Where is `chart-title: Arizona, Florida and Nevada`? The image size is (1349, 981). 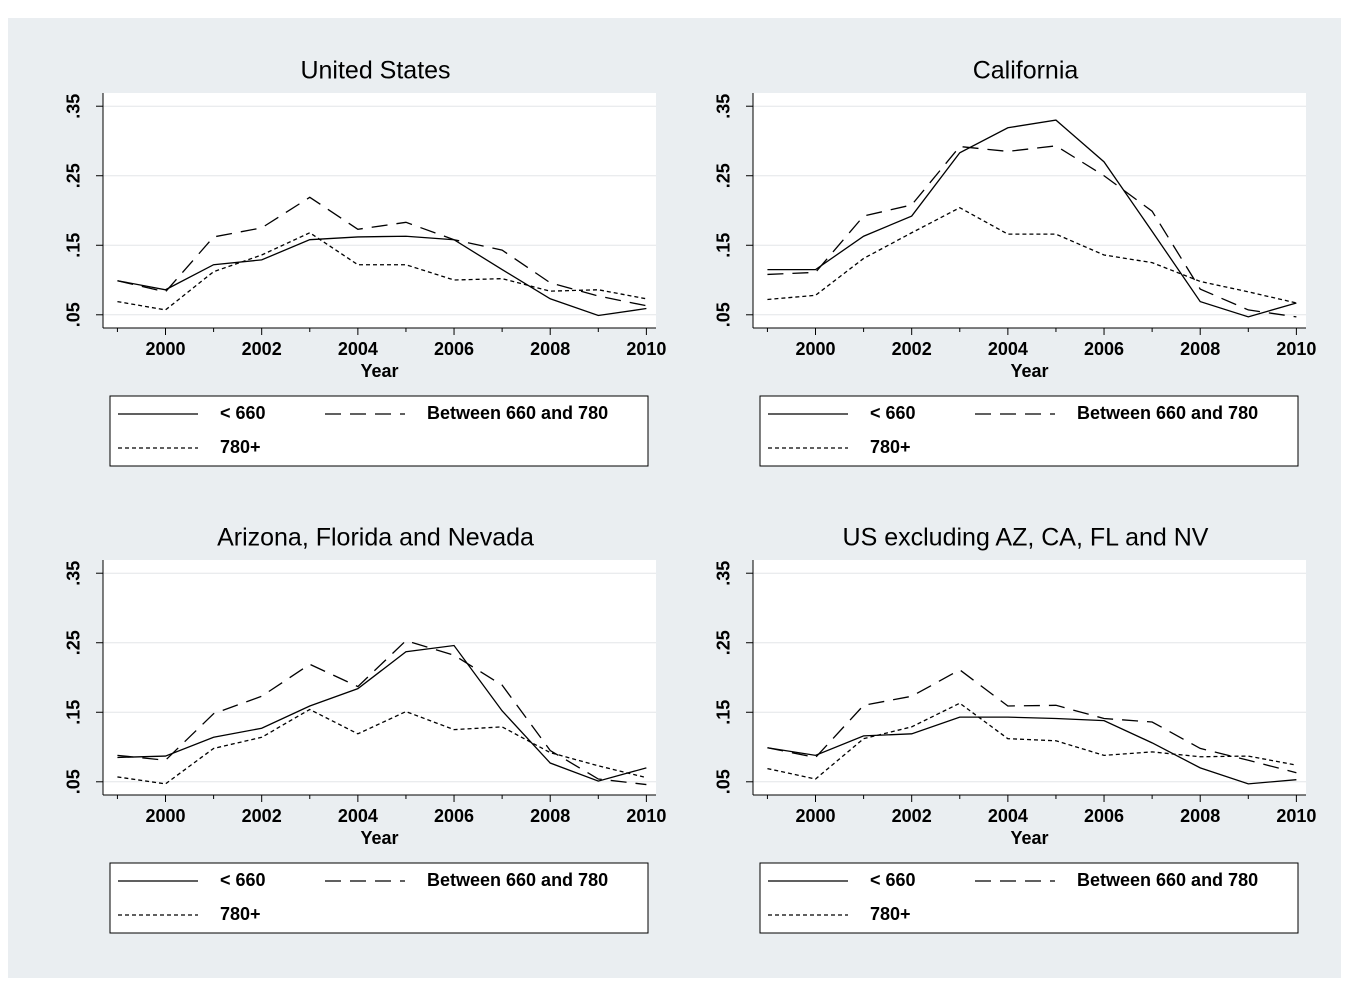
chart-title: Arizona, Florida and Nevada is located at coordinates (375, 538).